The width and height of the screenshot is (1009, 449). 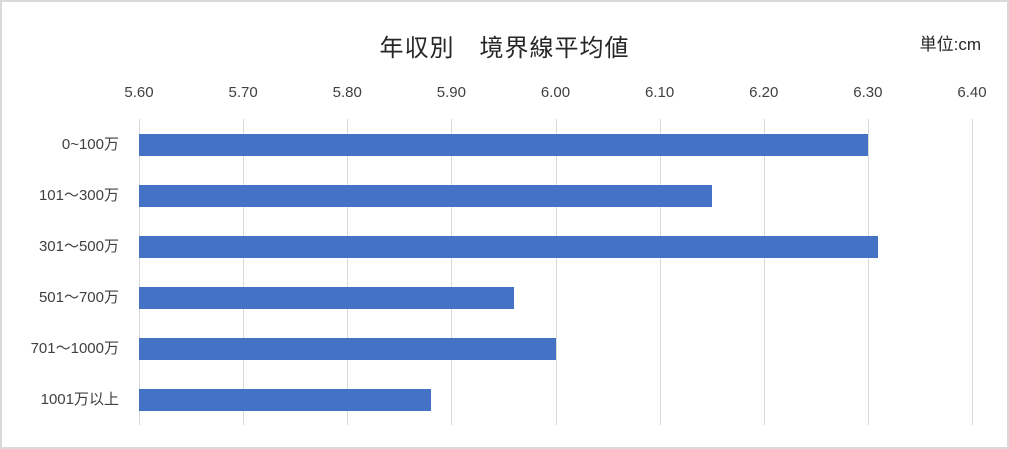 I want to click on unit-label: 単位:cm, so click(x=950, y=44).